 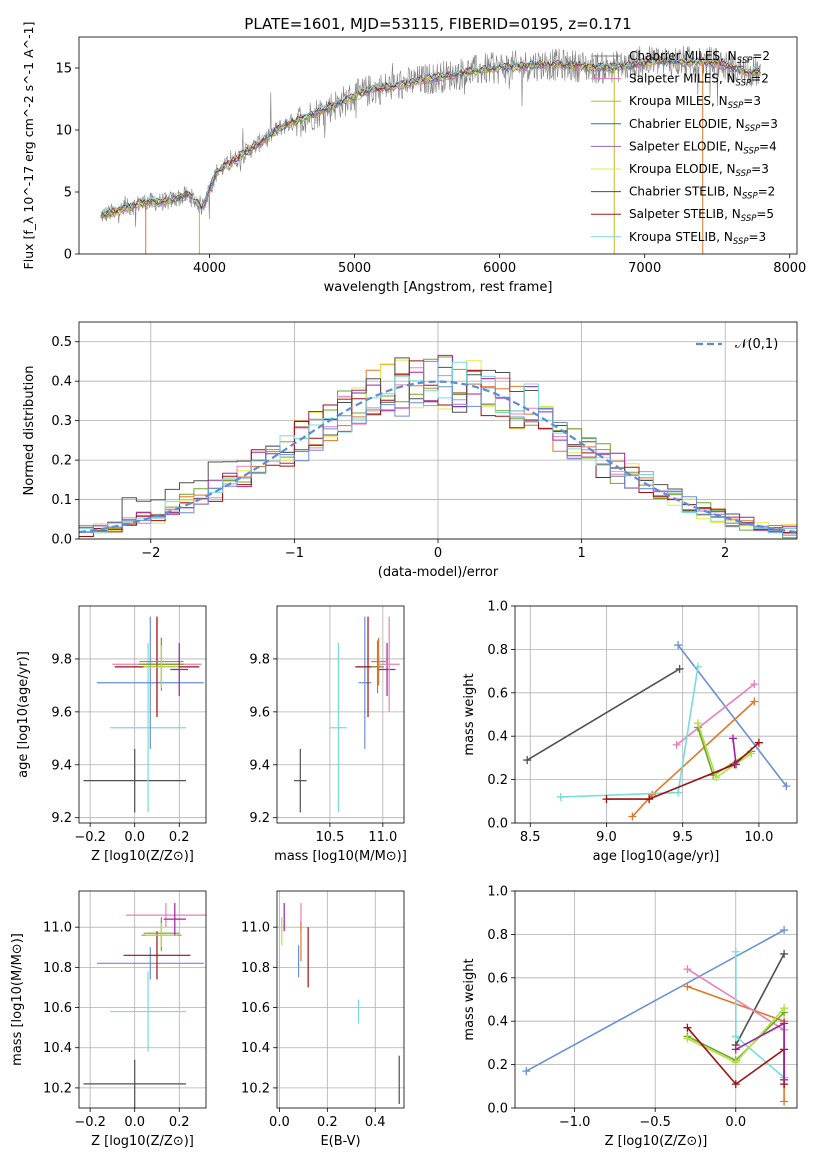 I want to click on age-vs-mass-panel: 10.5 11.0 9.2 9.4 9.6 9.8 mass [log10(M/M⊙)], so click(x=328, y=734).